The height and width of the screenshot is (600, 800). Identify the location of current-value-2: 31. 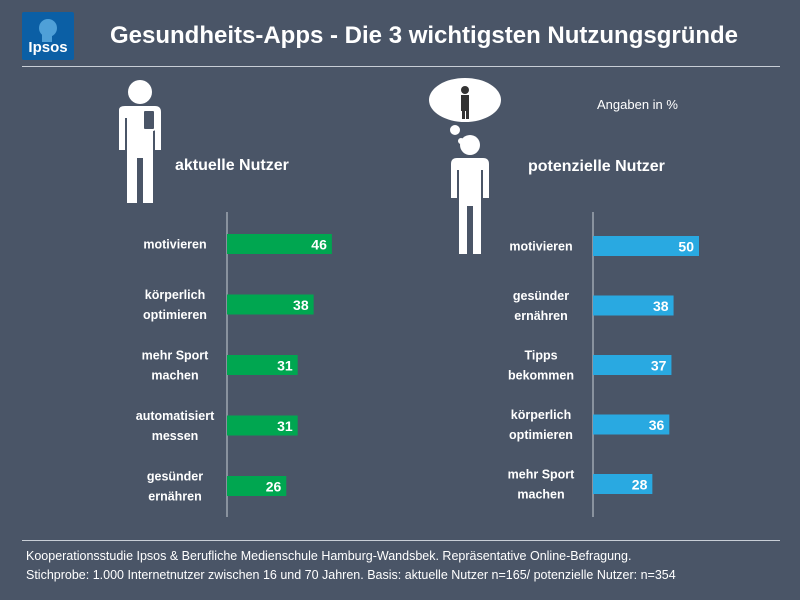
(285, 366).